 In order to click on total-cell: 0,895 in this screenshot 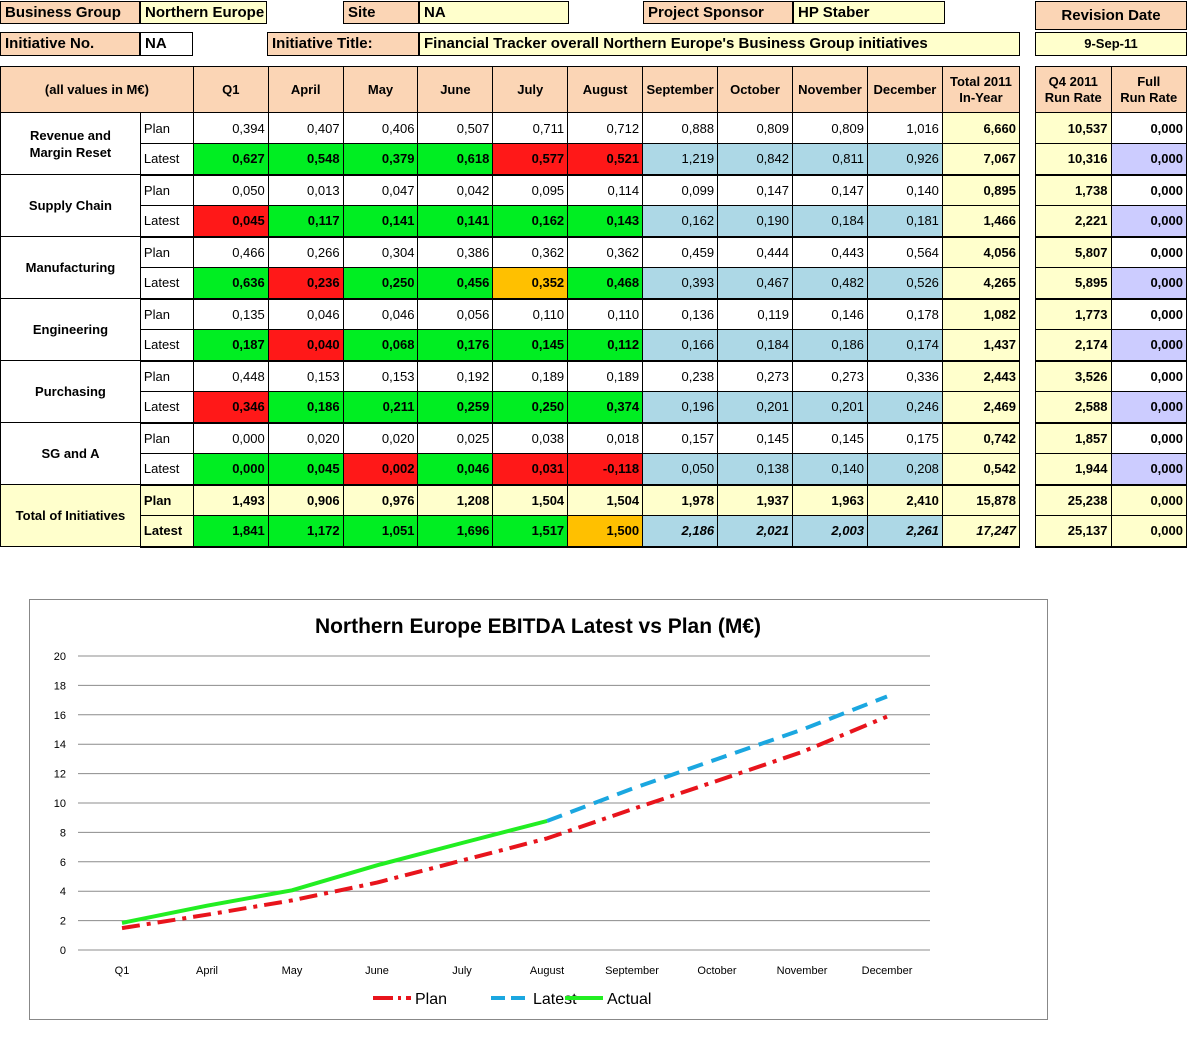, I will do `click(981, 190)`.